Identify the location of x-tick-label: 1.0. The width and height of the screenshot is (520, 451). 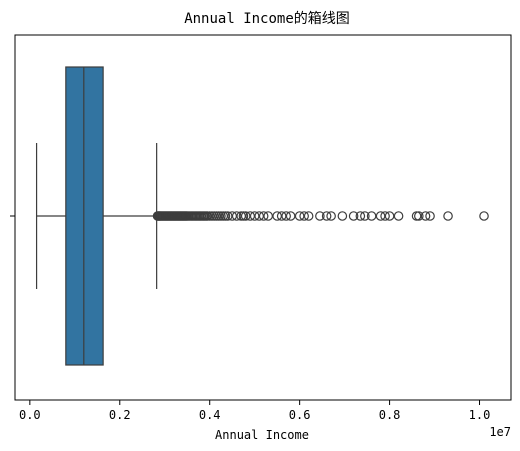
(480, 415).